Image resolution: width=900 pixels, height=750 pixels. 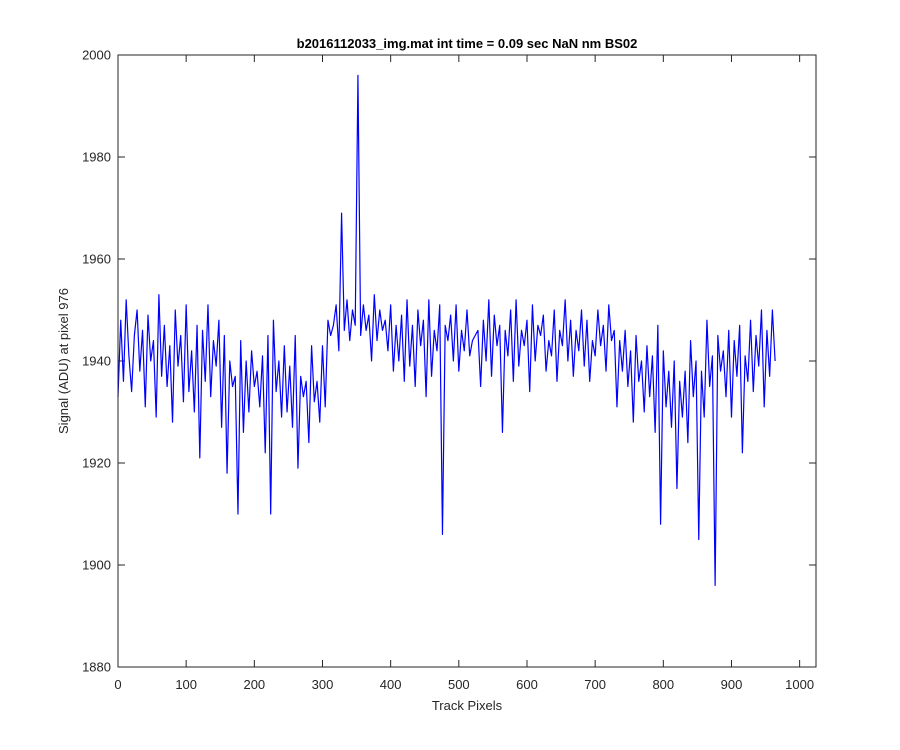 I want to click on x-tick-label: 0, so click(x=117, y=684).